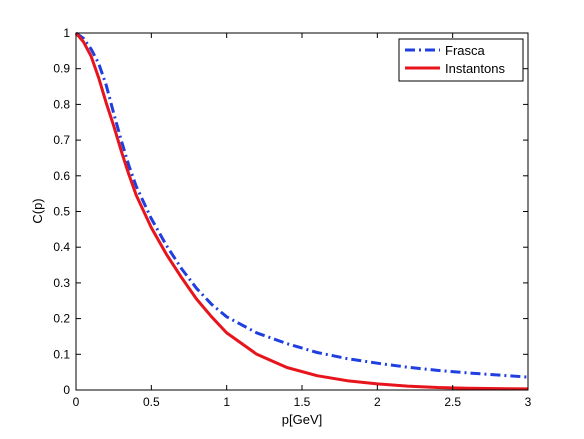  I want to click on y-tick-label: 0.1, so click(61, 354).